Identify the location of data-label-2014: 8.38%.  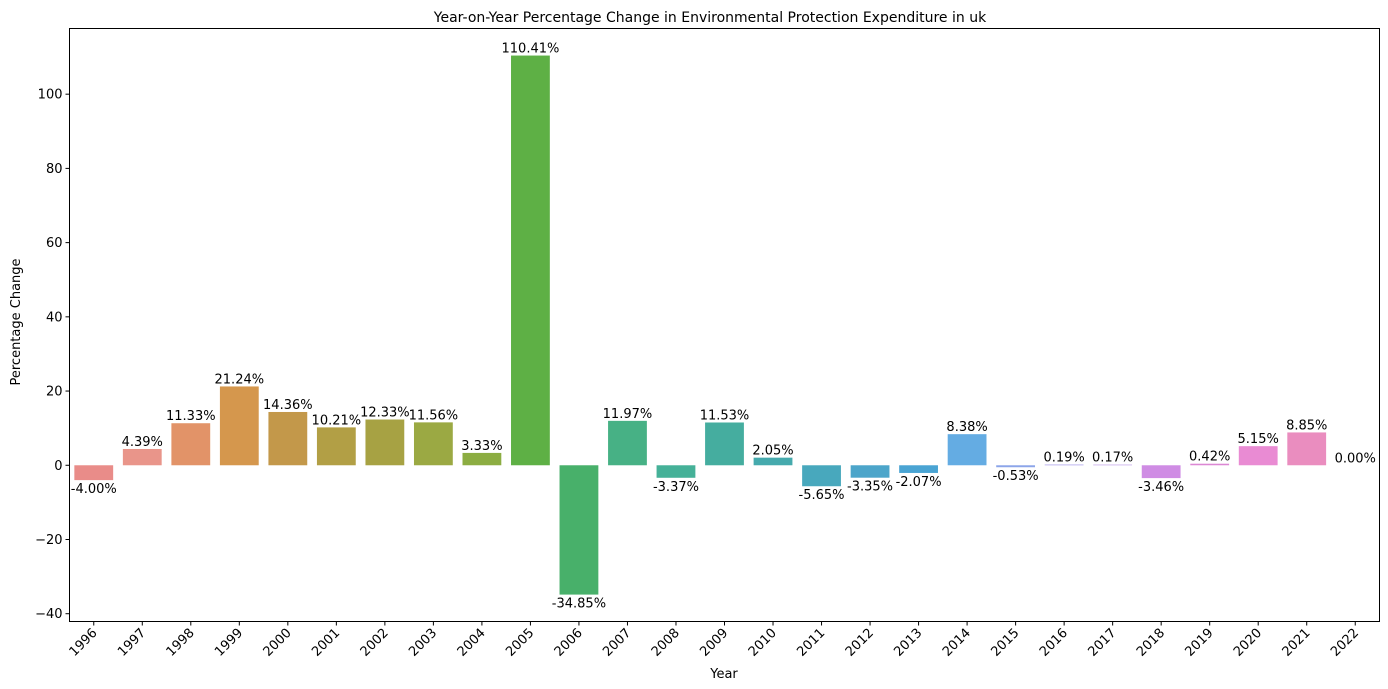
(966, 427).